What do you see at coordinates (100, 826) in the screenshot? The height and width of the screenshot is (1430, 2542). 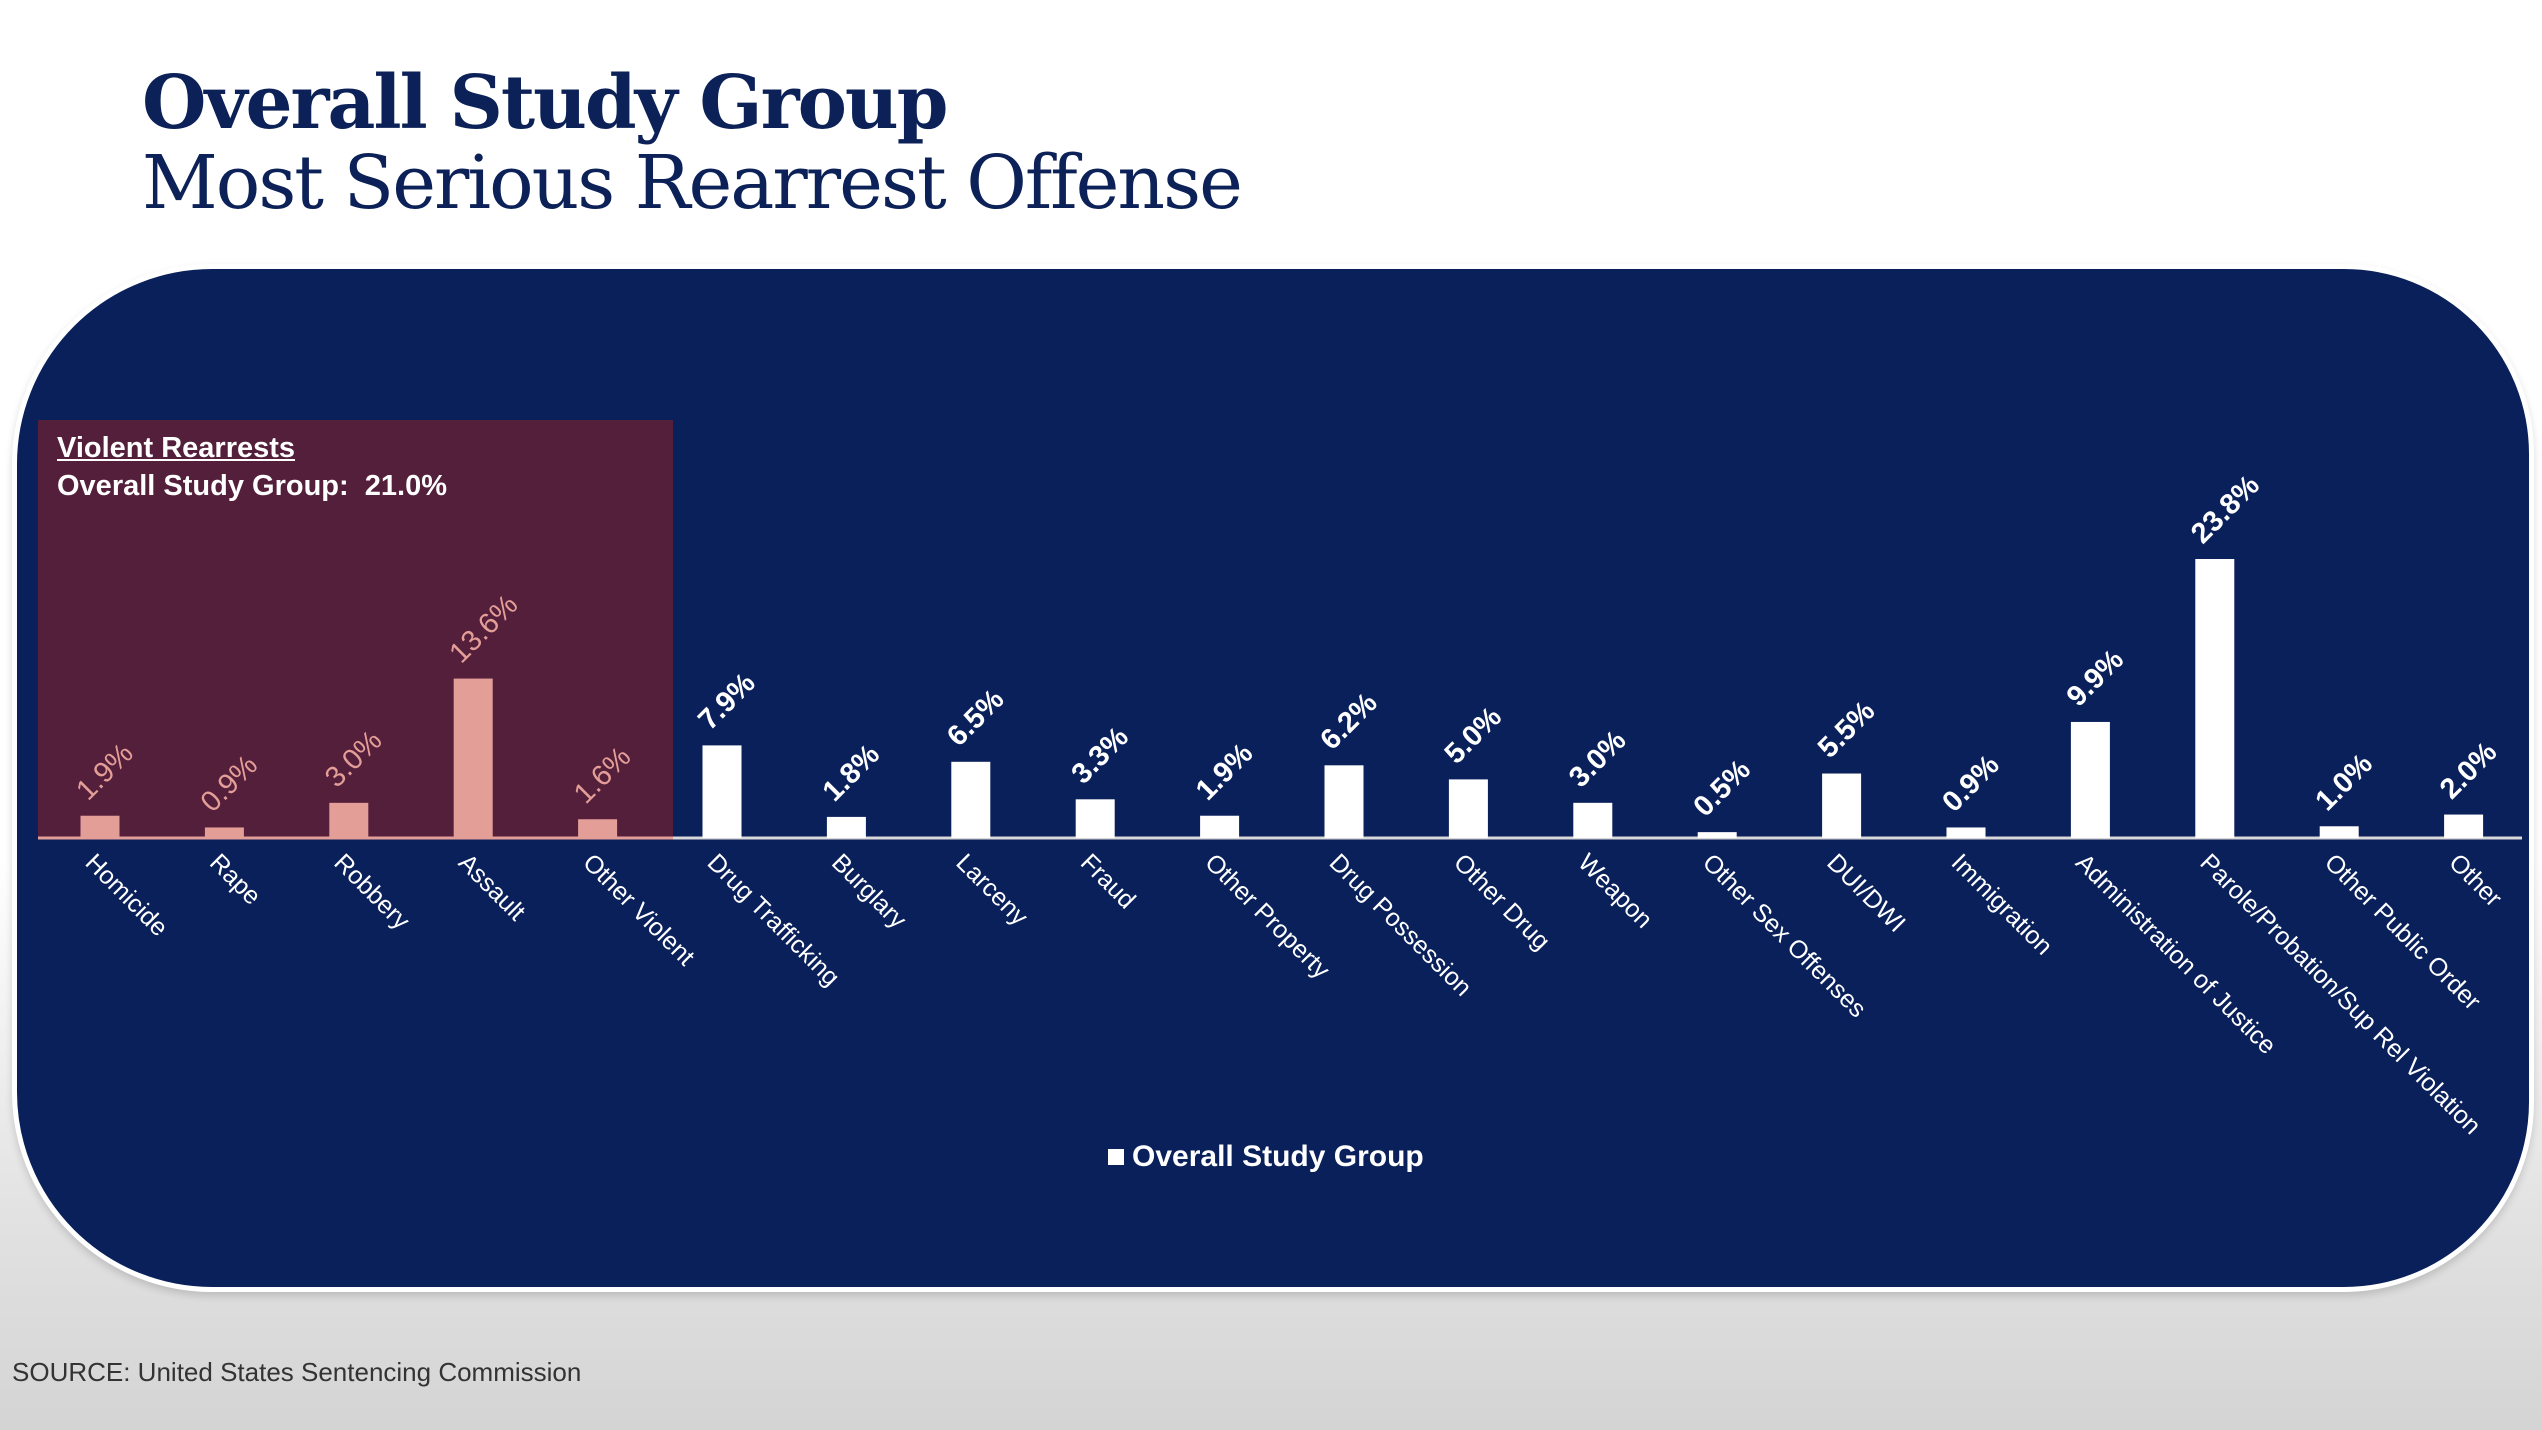 I see `bar-homicide` at bounding box center [100, 826].